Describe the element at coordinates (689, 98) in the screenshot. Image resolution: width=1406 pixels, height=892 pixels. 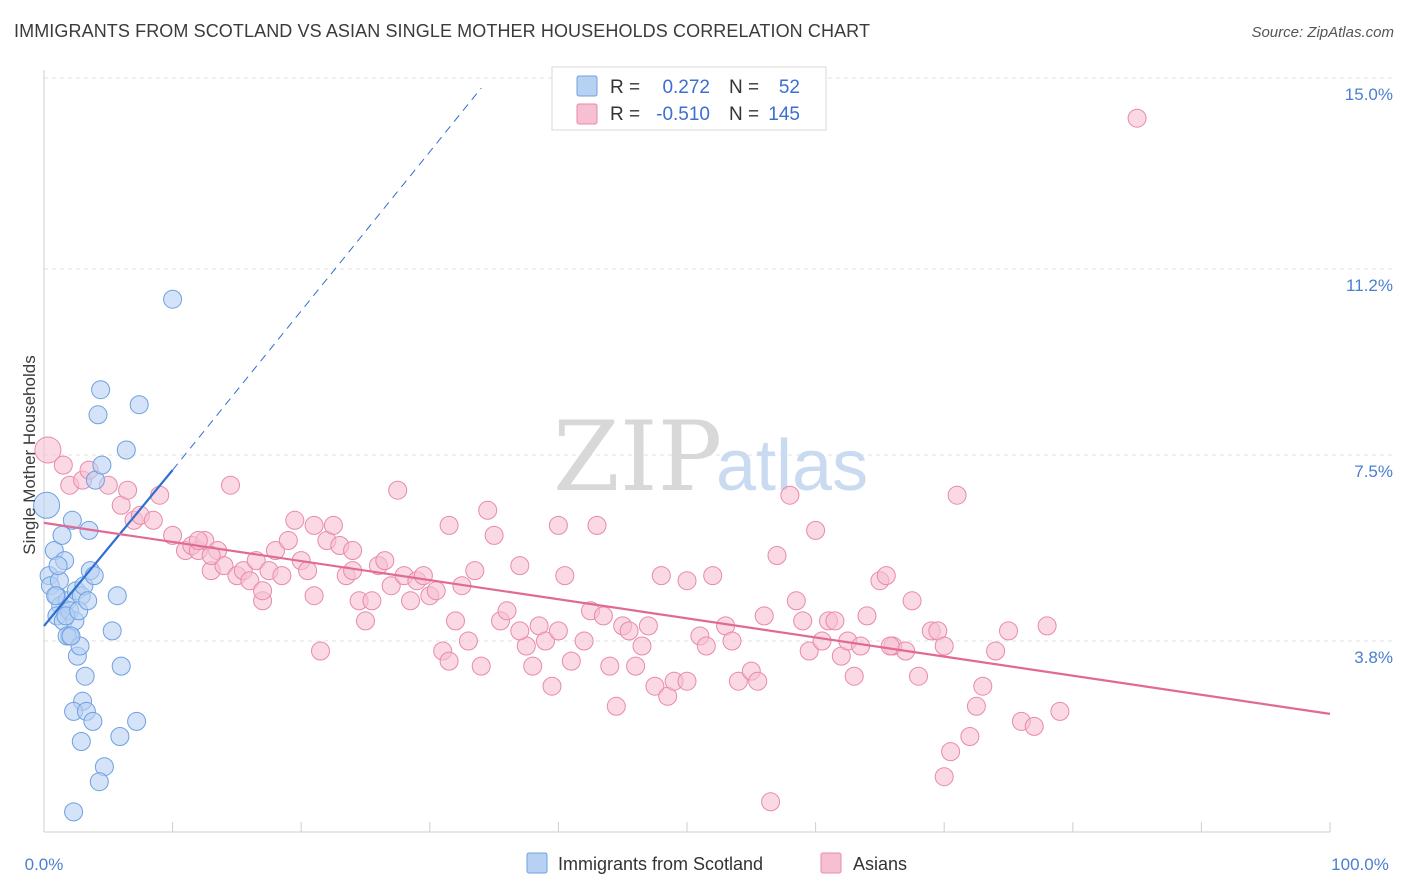
I see `stats-legend-box` at that location.